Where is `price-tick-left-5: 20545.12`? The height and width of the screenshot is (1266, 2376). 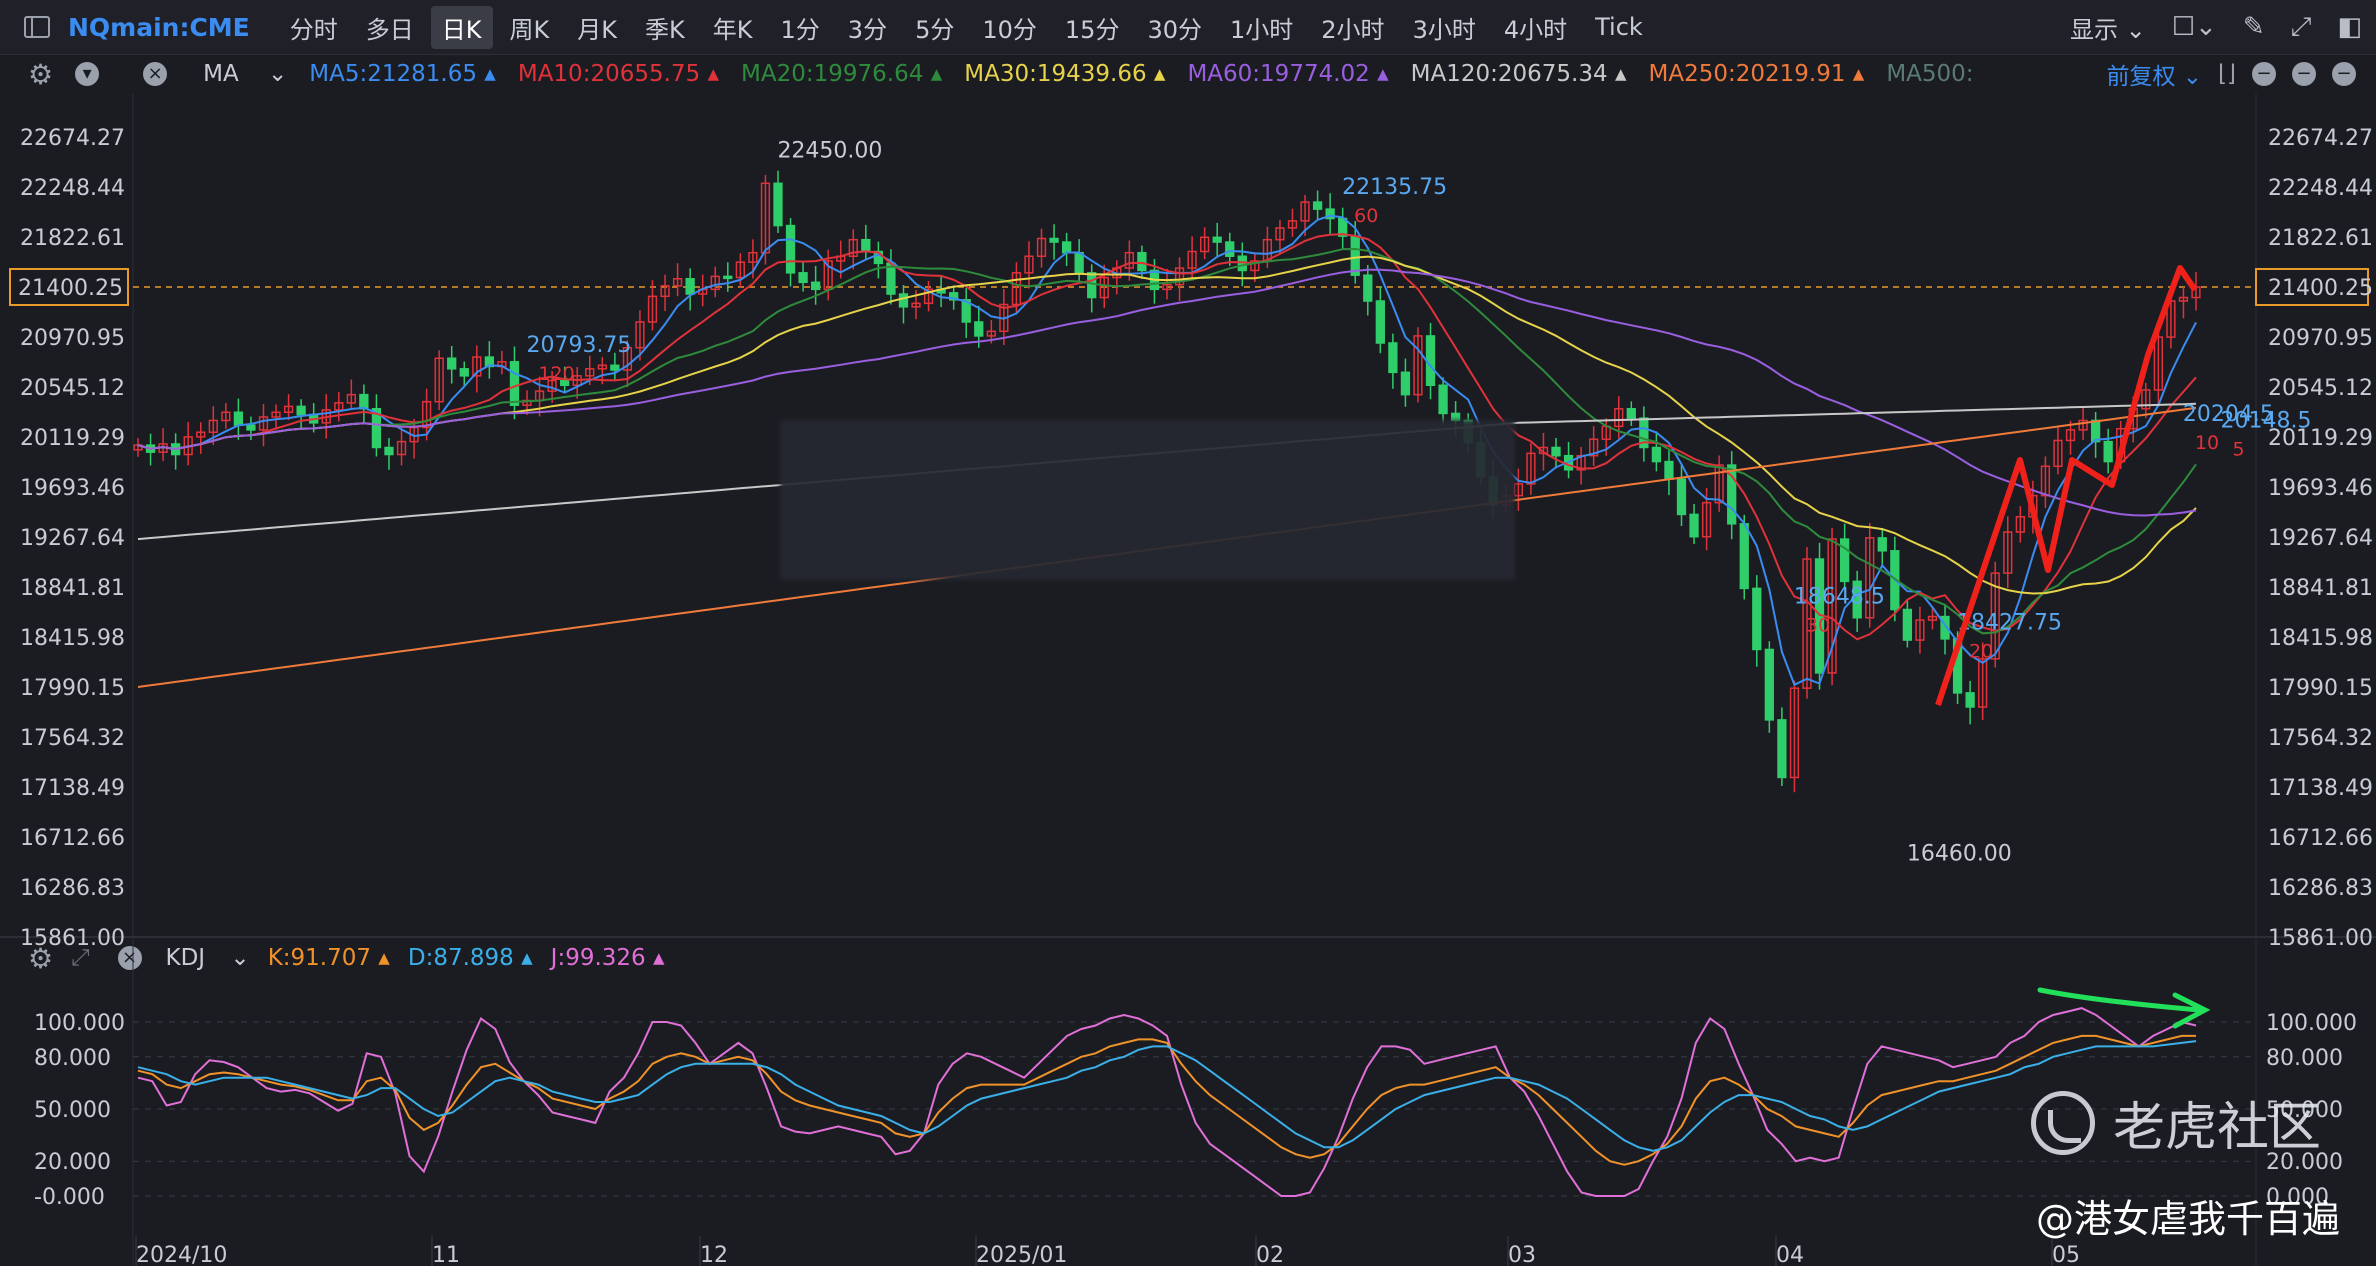 price-tick-left-5: 20545.12 is located at coordinates (72, 388).